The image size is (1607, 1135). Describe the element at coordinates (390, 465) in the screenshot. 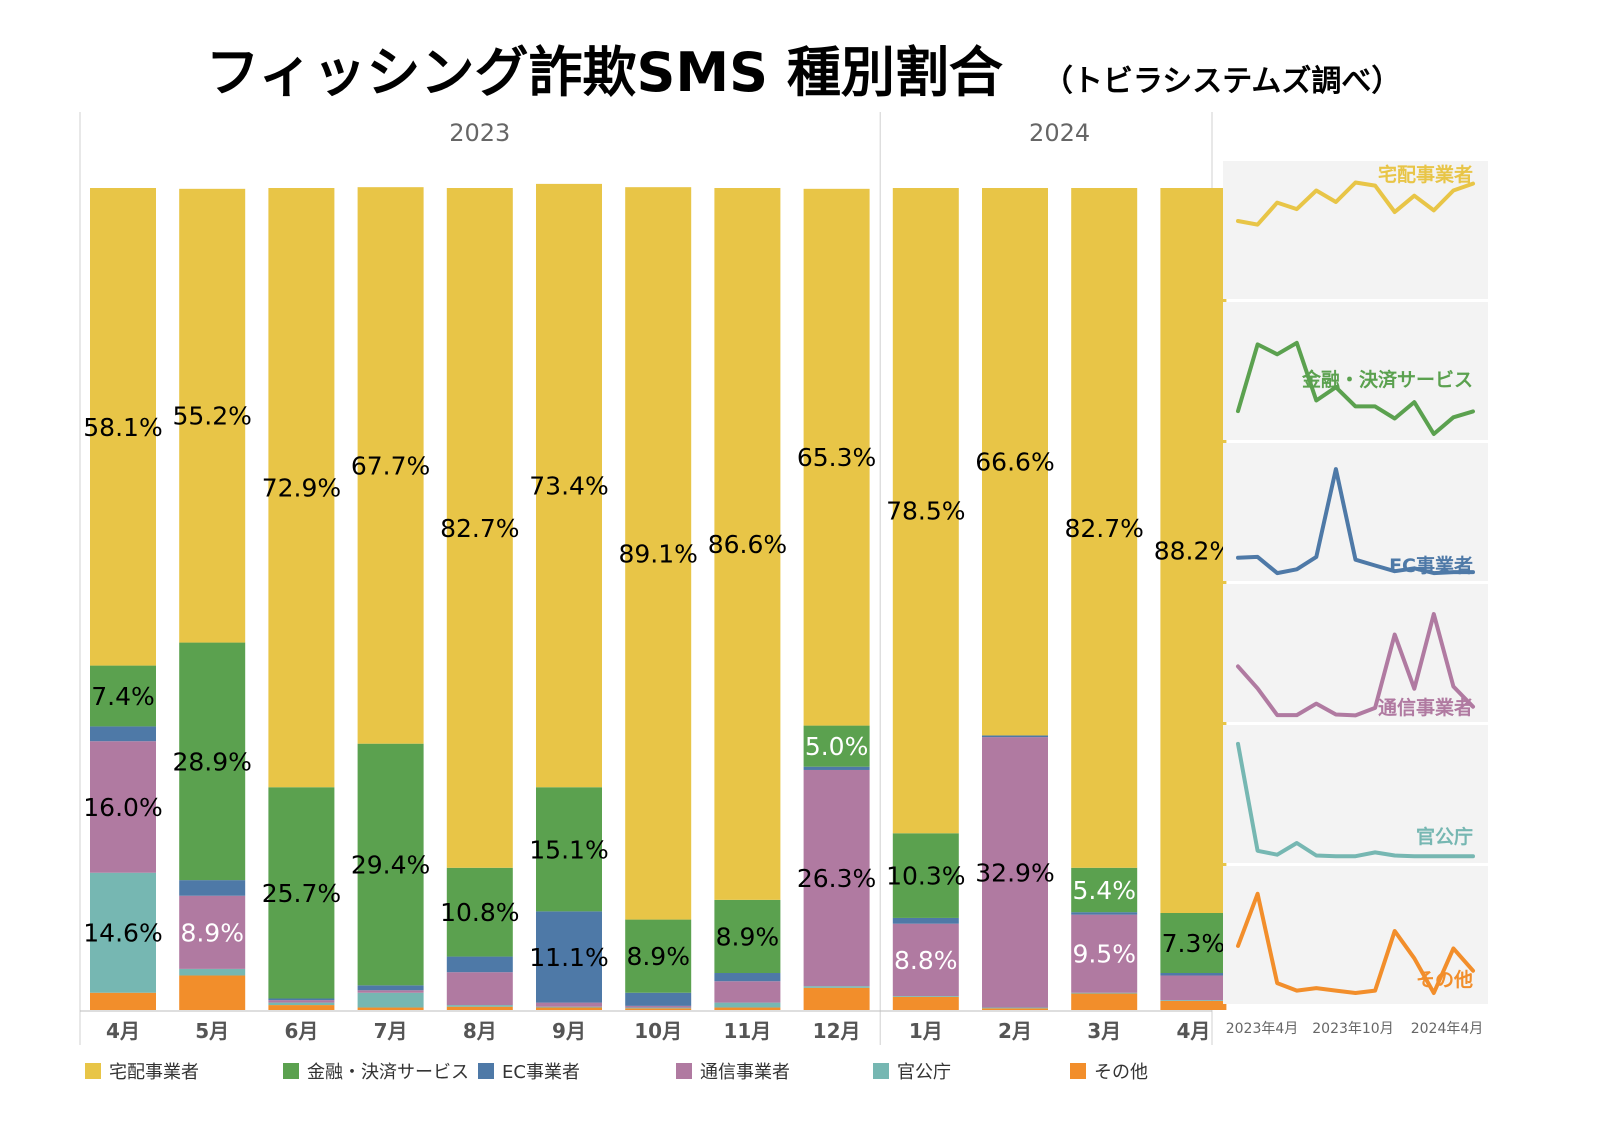

I see `bar-data-label: 67.7%` at that location.